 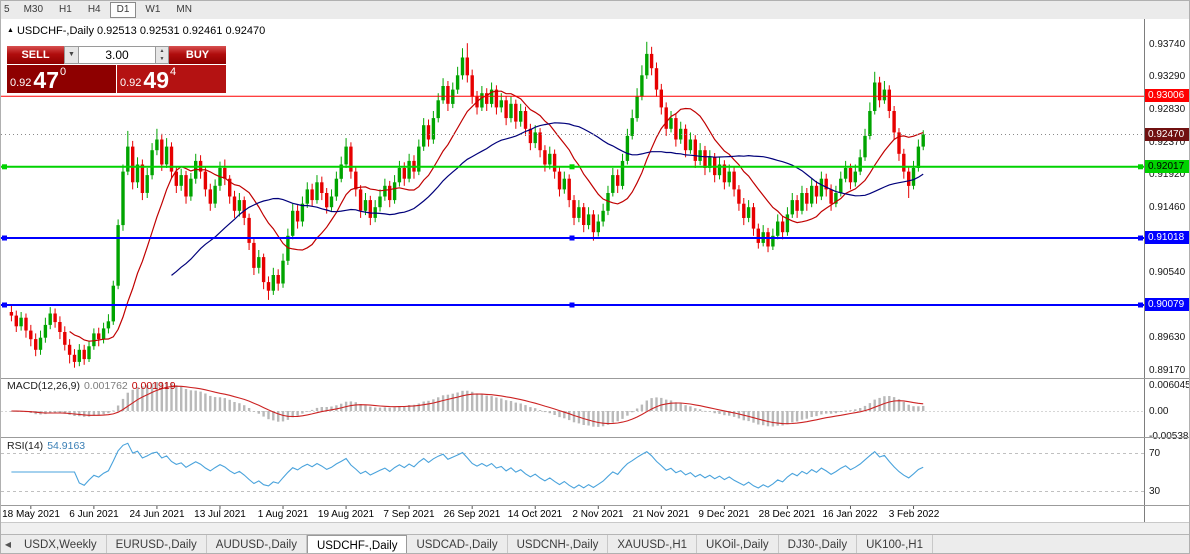 I want to click on volume-increase-button: ▲, so click(x=162, y=51).